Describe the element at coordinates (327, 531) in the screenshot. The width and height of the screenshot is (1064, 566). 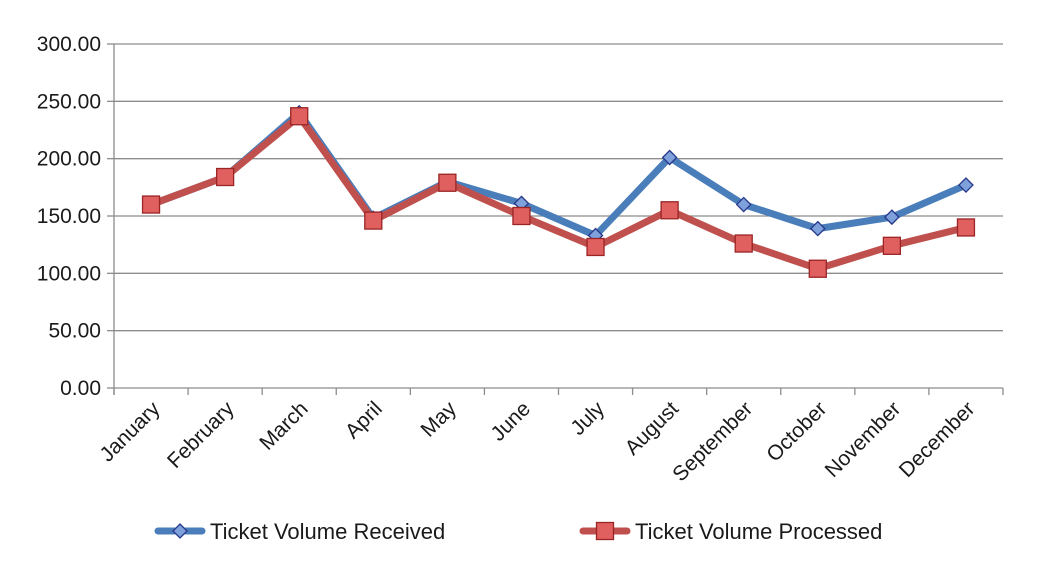
I see `legend-label: Ticket Volume Received` at that location.